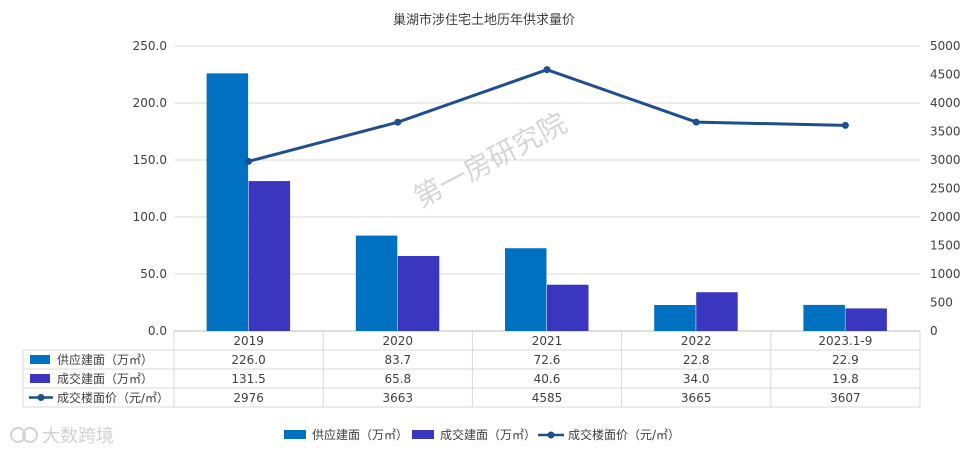 This screenshot has height=455, width=968. Describe the element at coordinates (547, 341) in the screenshot. I see `category-label: 2021` at that location.